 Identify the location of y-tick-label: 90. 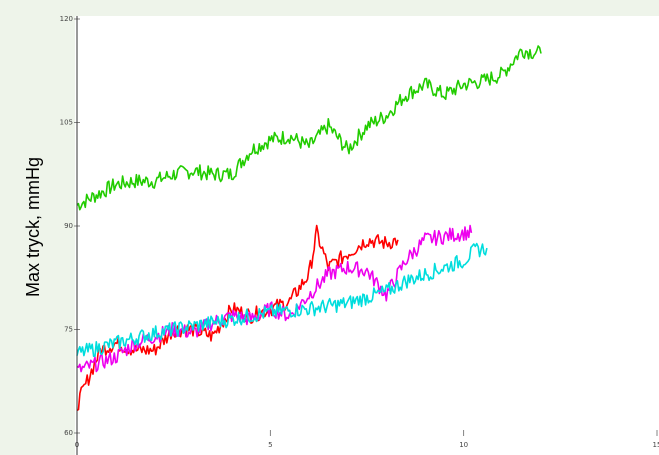
(68, 226).